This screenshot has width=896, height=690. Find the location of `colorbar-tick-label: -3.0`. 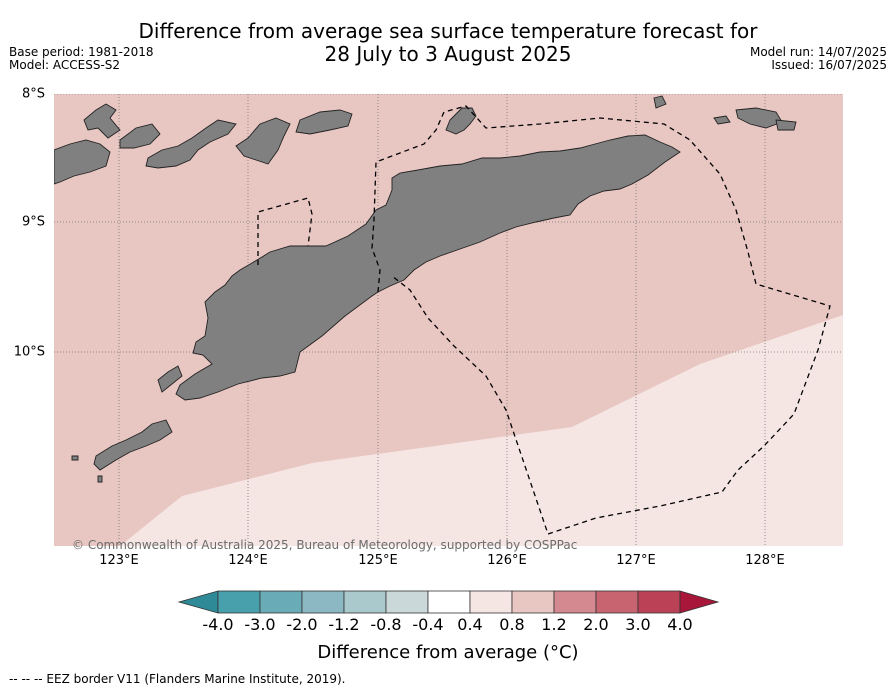

colorbar-tick-label: -3.0 is located at coordinates (260, 624).